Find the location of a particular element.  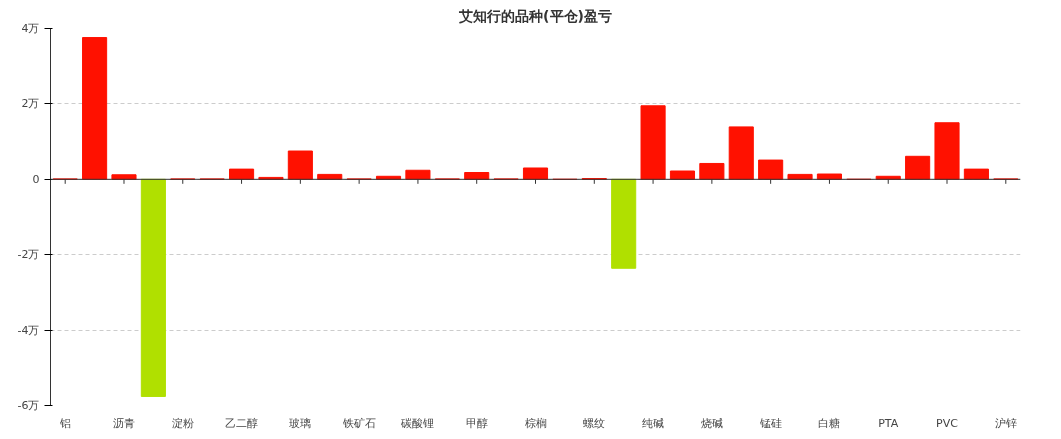

x-tick-label: PVC is located at coordinates (947, 423).